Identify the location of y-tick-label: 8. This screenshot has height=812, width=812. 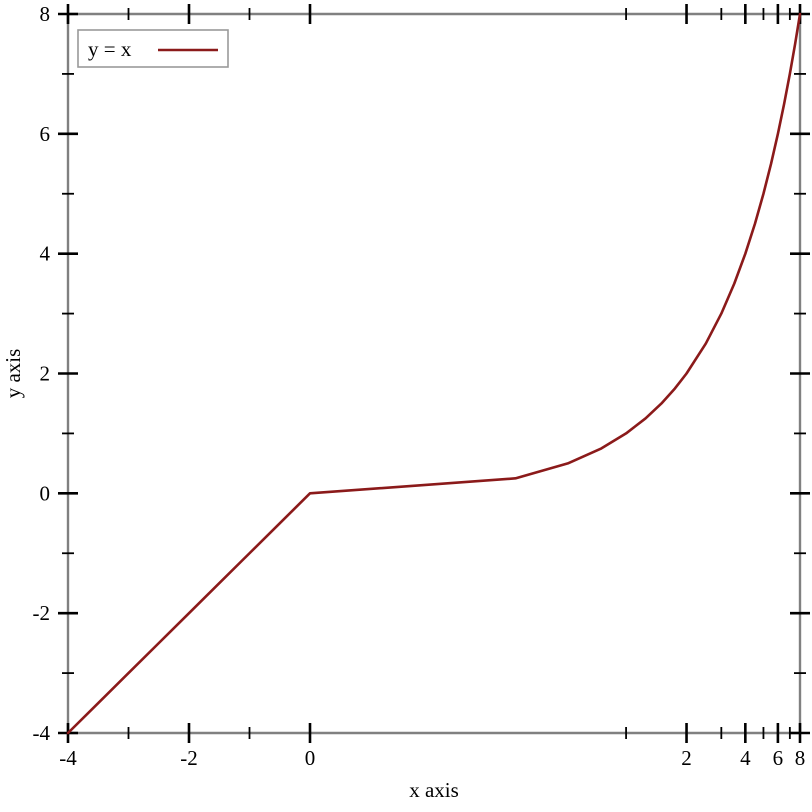
(45, 14).